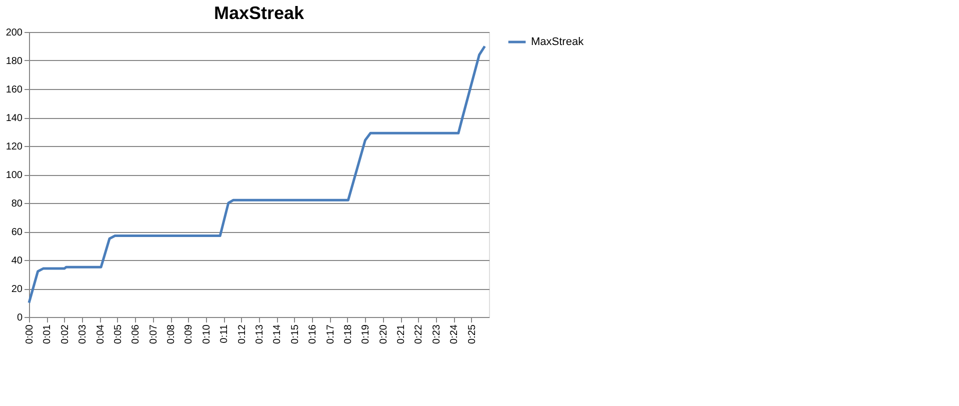 The image size is (959, 406). What do you see at coordinates (14, 175) in the screenshot?
I see `y-tick-label: 100` at bounding box center [14, 175].